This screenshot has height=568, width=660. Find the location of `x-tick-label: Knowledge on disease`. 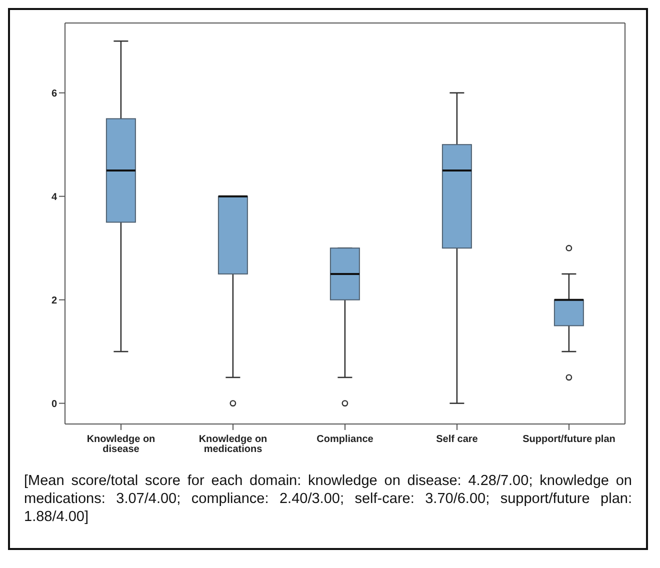

x-tick-label: Knowledge on disease is located at coordinates (121, 444).